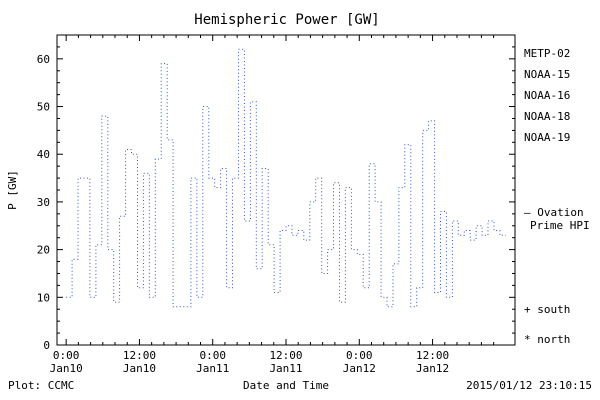 The height and width of the screenshot is (400, 600). Describe the element at coordinates (547, 116) in the screenshot. I see `legend-item-noaa-18: NOAA-18` at that location.